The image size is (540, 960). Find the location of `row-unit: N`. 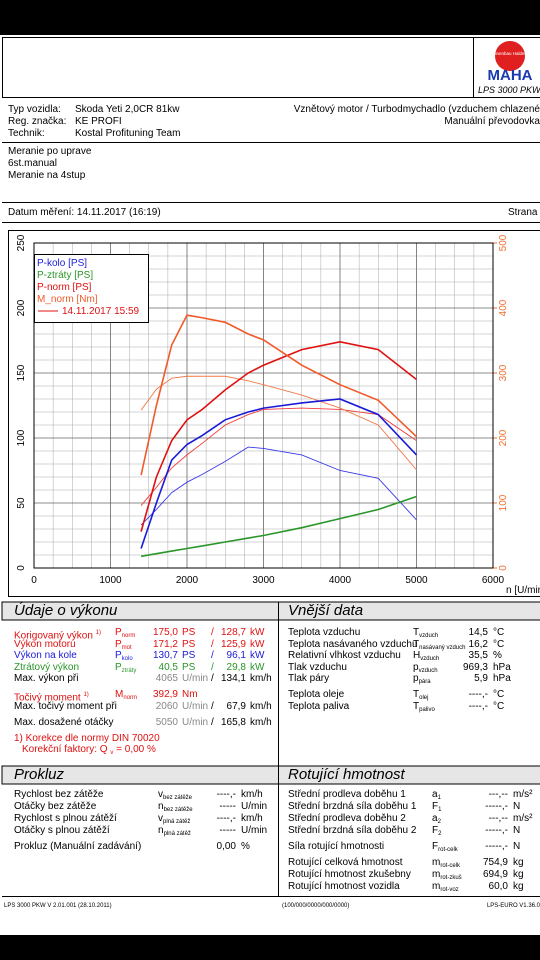

row-unit: N is located at coordinates (517, 846).